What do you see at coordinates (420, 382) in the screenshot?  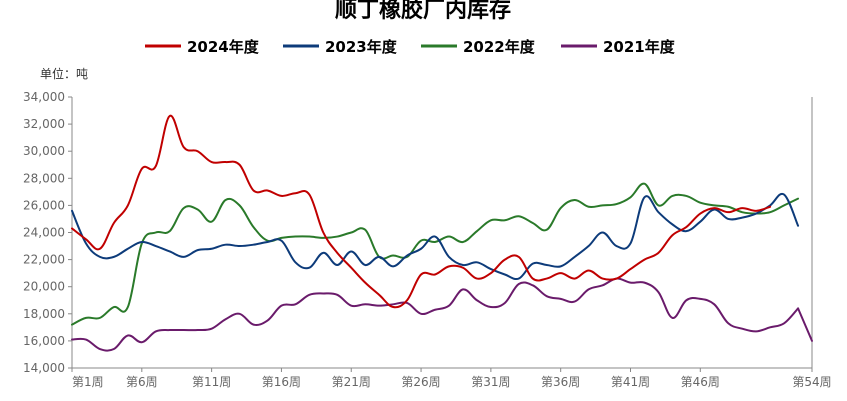 I see `x-tick-label: 第26周` at bounding box center [420, 382].